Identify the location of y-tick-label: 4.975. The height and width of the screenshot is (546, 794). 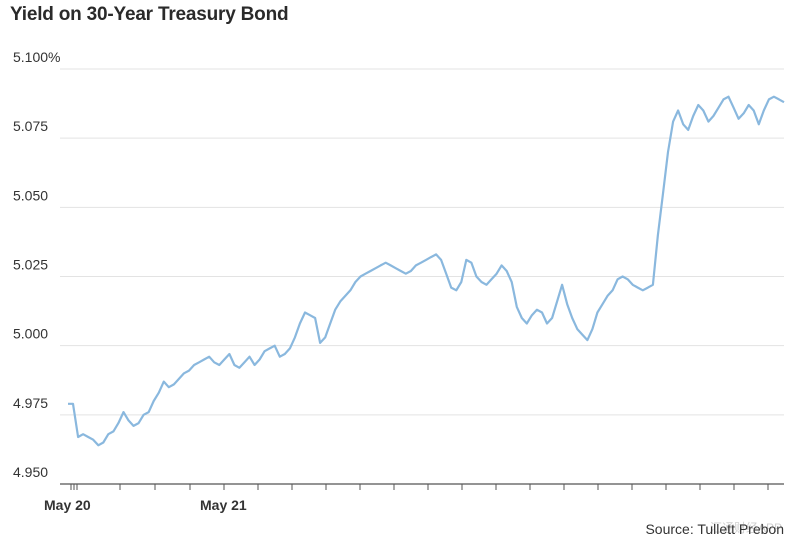
(30, 403).